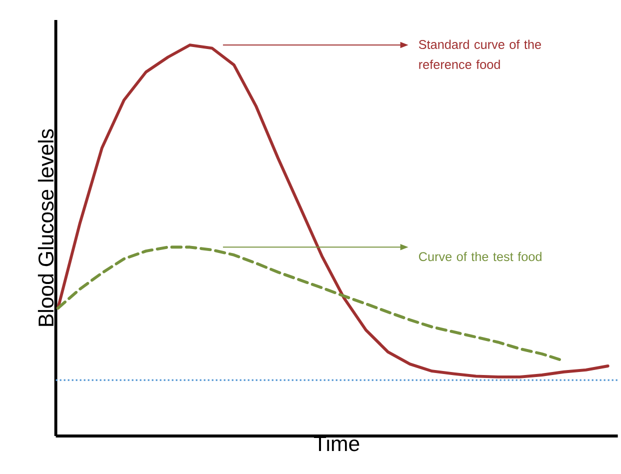 This screenshot has width=621, height=474. What do you see at coordinates (480, 257) in the screenshot?
I see `annotation: Curve of the test food` at bounding box center [480, 257].